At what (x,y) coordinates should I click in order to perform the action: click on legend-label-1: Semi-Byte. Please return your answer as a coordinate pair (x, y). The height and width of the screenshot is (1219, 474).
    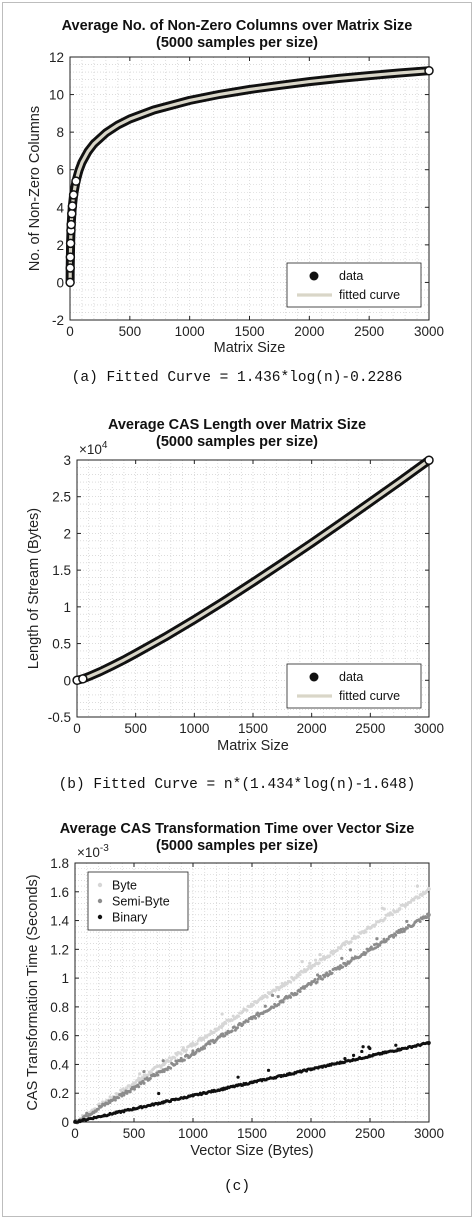
    Looking at the image, I should click on (141, 902).